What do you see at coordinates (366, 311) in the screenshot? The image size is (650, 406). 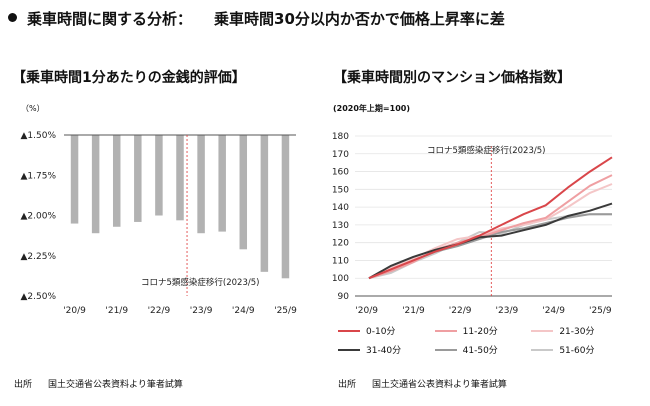 I see `line-x-tick-label: '20/9` at bounding box center [366, 311].